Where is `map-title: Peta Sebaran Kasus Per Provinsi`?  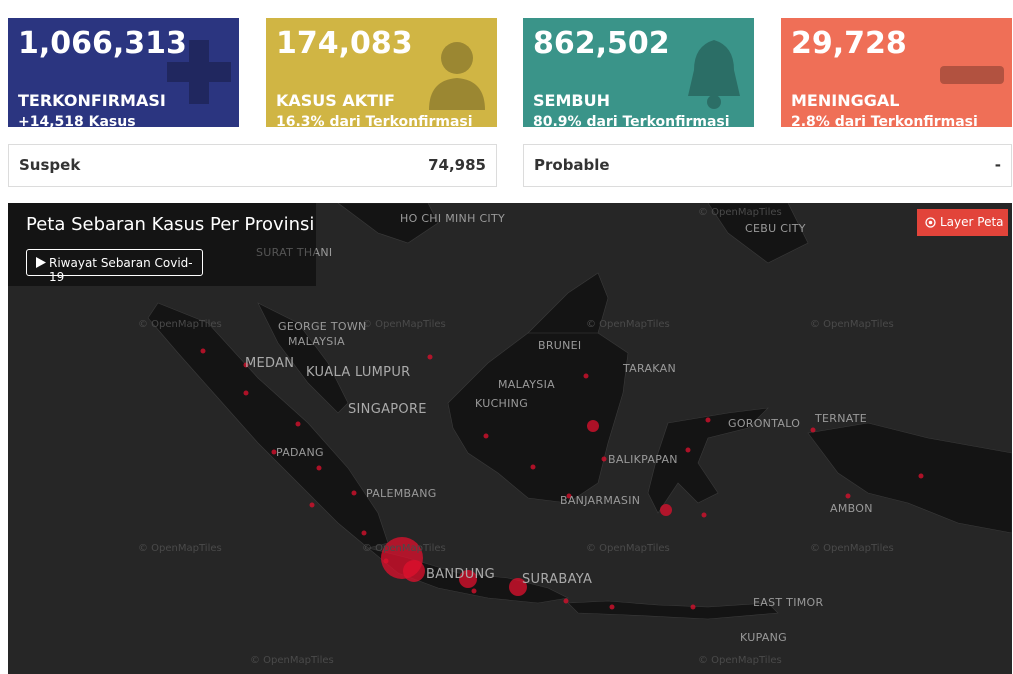
map-title: Peta Sebaran Kasus Per Provinsi is located at coordinates (170, 224).